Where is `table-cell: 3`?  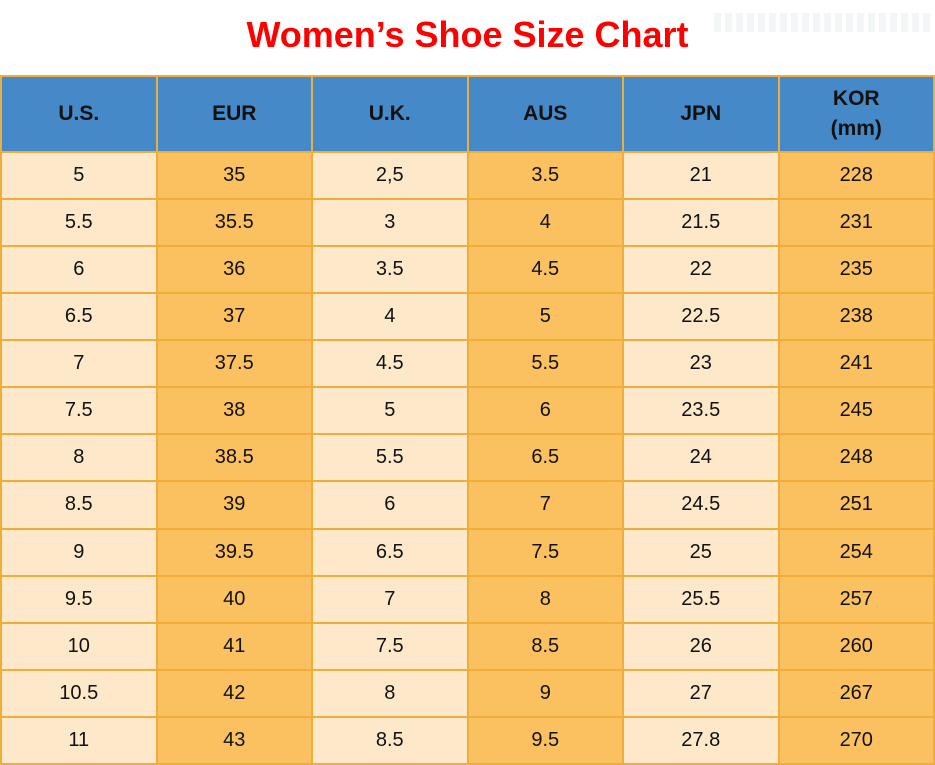 table-cell: 3 is located at coordinates (390, 223).